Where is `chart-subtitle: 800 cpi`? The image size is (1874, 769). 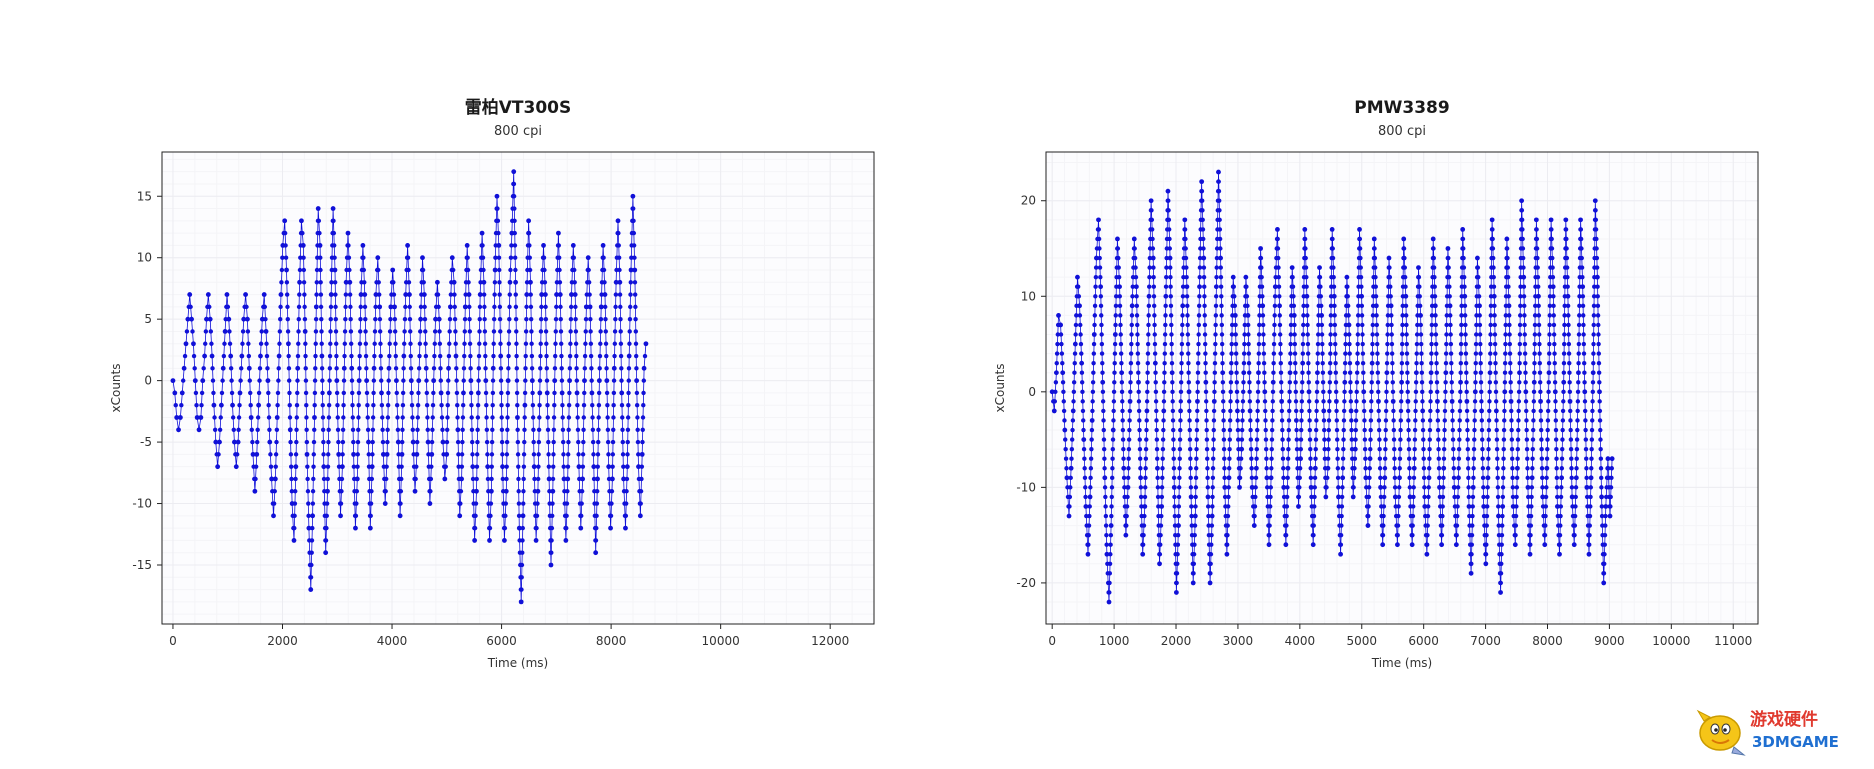 chart-subtitle: 800 cpi is located at coordinates (518, 131).